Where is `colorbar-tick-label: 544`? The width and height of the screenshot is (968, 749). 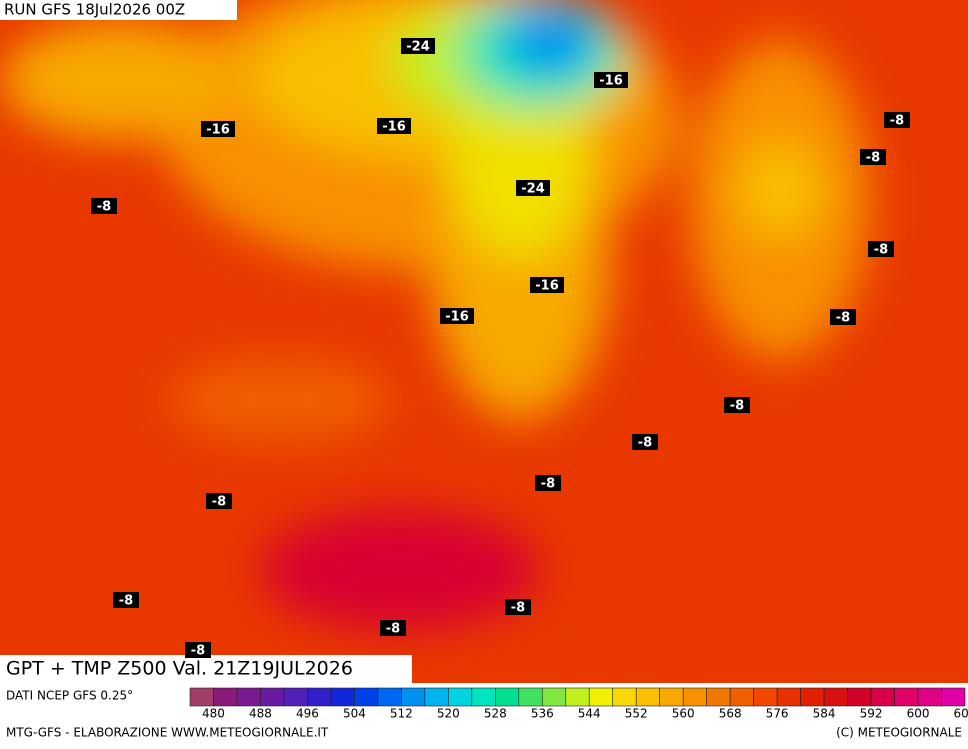
colorbar-tick-label: 544 is located at coordinates (589, 714).